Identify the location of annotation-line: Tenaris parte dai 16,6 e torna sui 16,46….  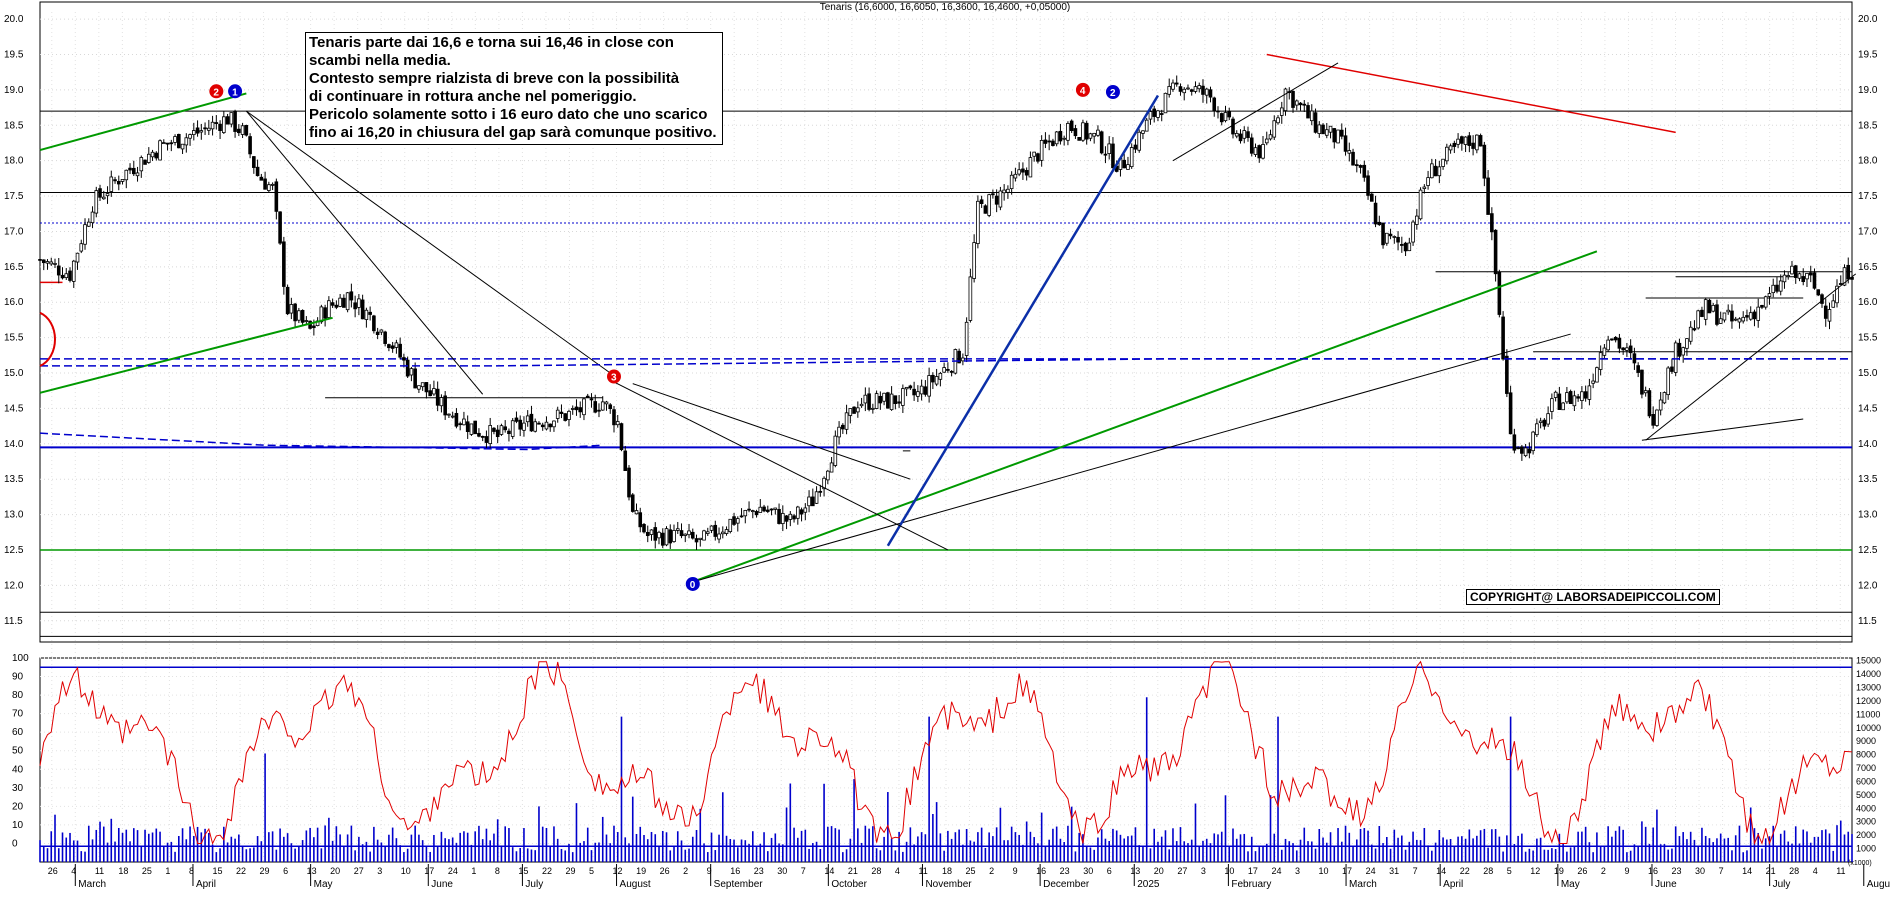
(491, 42).